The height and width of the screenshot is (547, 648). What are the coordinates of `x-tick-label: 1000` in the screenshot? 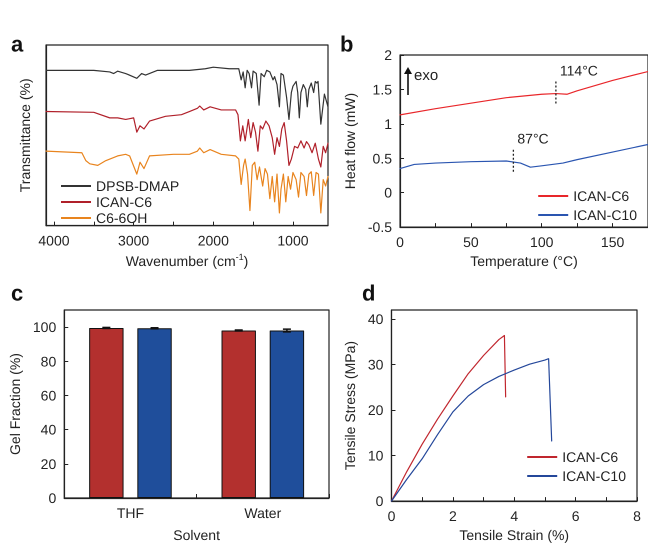 It's located at (293, 240).